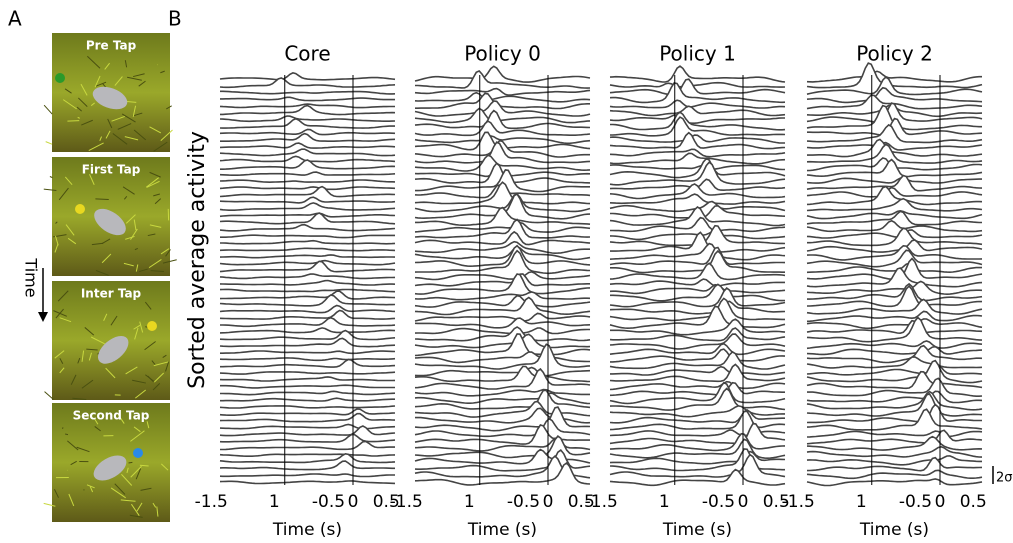 The height and width of the screenshot is (543, 1013). What do you see at coordinates (523, 502) in the screenshot?
I see `x-tick-label: -0.5` at bounding box center [523, 502].